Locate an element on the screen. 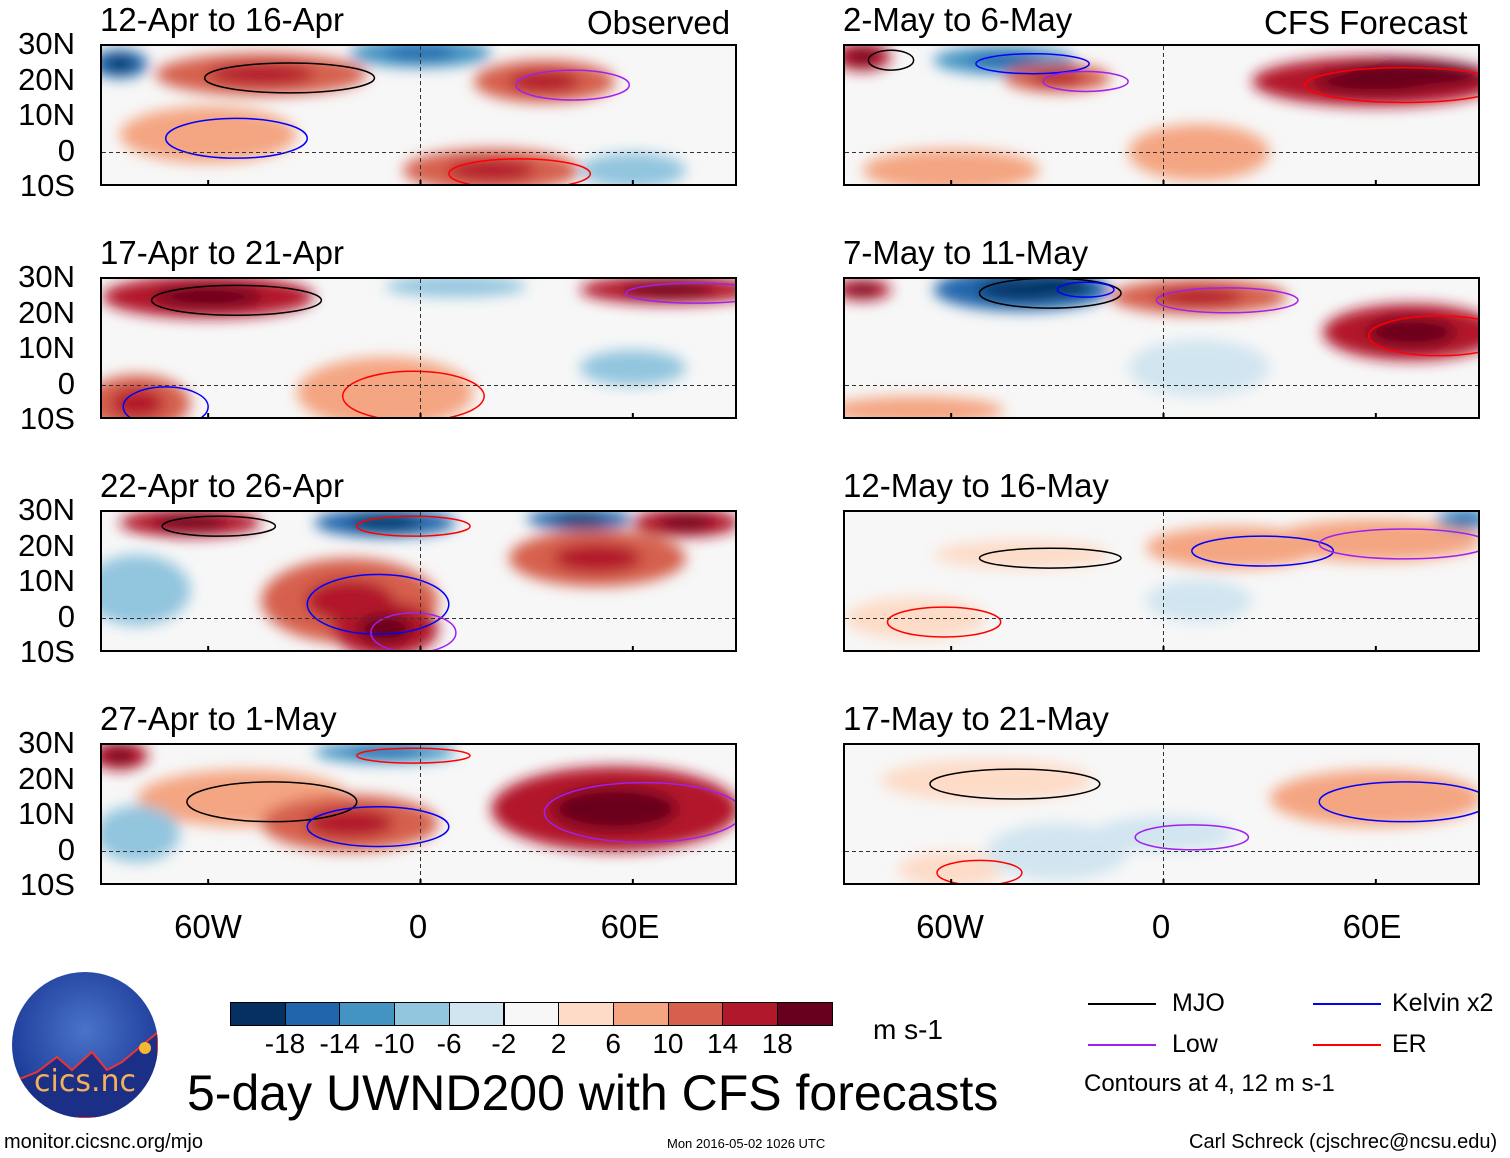 This screenshot has height=1158, width=1510. colorbar-tick-label: 14 is located at coordinates (723, 1043).